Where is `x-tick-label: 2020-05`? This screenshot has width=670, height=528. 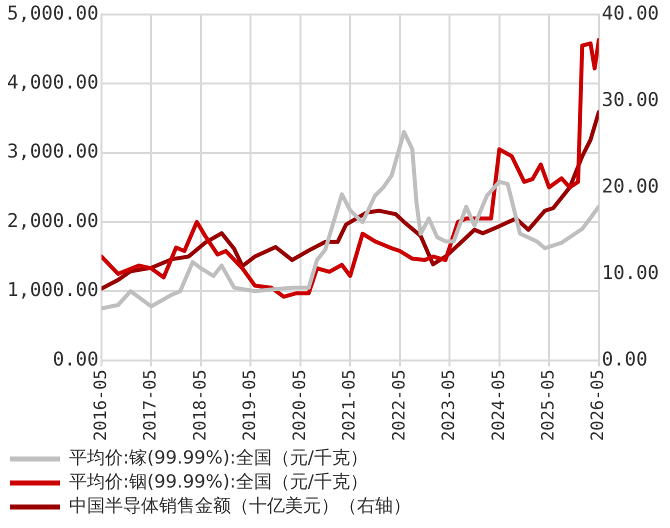
x-tick-label: 2020-05 is located at coordinates (300, 405).